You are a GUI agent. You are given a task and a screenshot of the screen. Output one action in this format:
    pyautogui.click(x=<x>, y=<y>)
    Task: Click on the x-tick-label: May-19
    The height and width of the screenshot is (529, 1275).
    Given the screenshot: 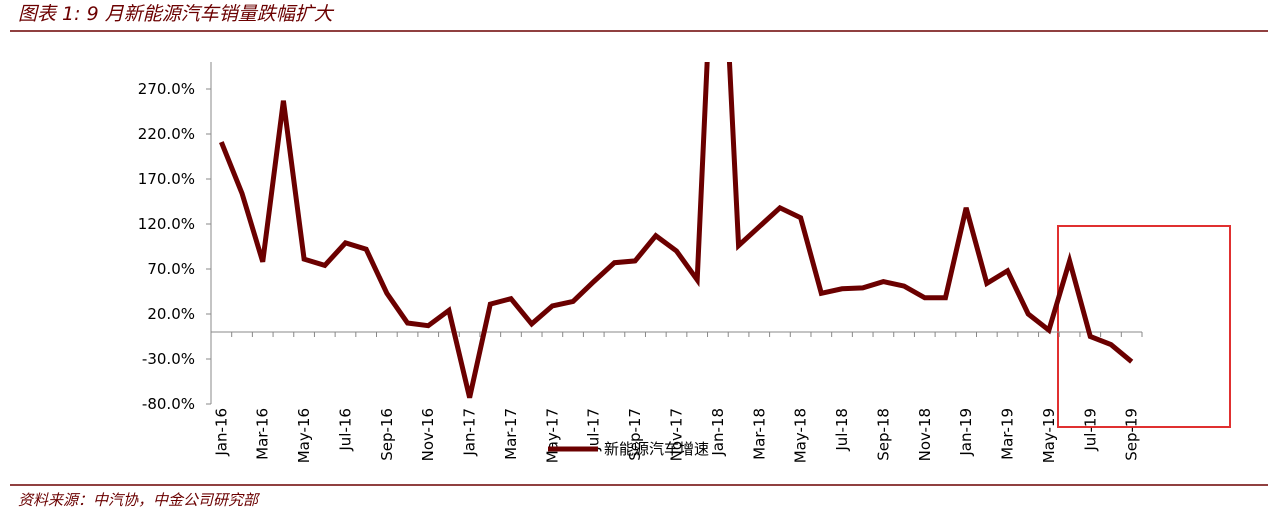 What is the action you would take?
    pyautogui.click(x=1049, y=435)
    